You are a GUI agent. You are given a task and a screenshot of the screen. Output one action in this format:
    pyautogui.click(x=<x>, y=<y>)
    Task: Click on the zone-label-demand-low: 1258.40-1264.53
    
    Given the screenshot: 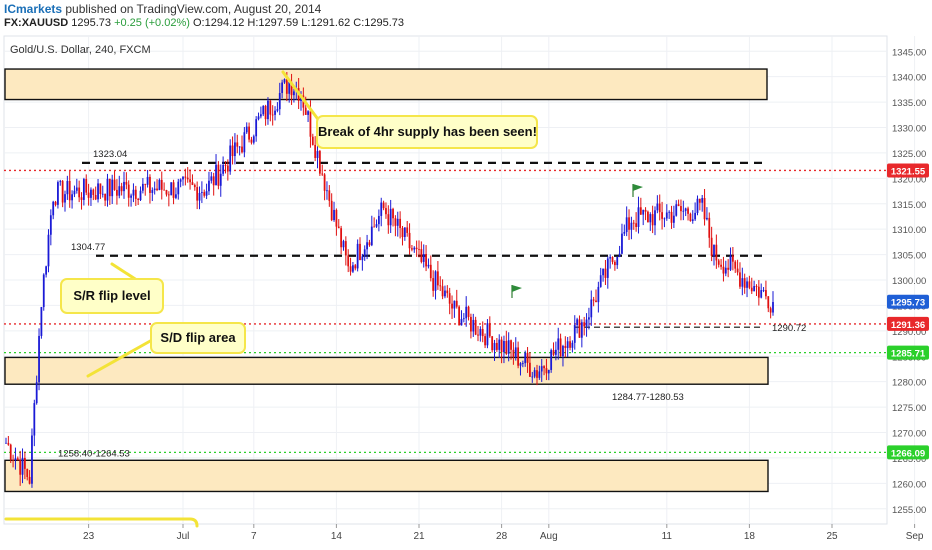 What is the action you would take?
    pyautogui.click(x=94, y=453)
    